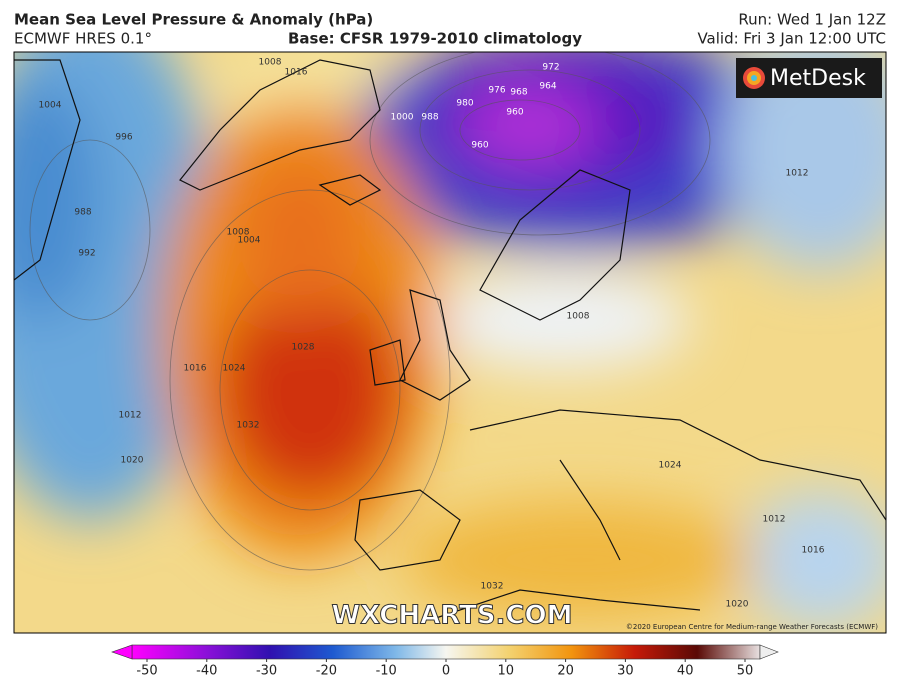 The height and width of the screenshot is (693, 900). Describe the element at coordinates (506, 671) in the screenshot. I see `colorbar-tick-label: 10` at that location.